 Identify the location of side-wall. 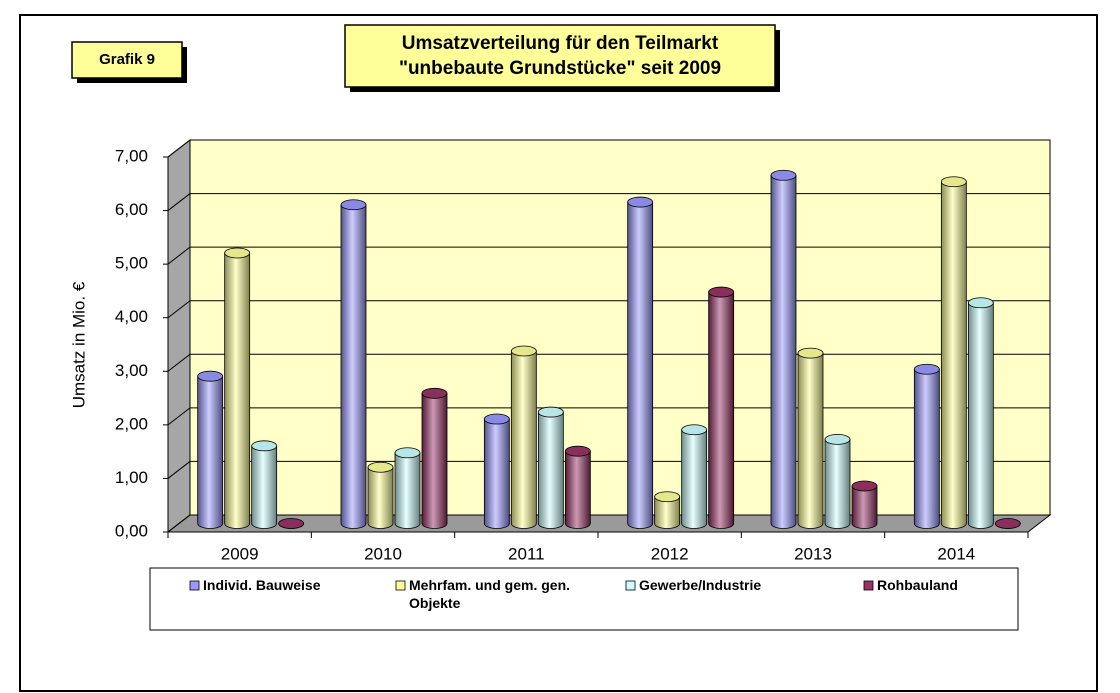
(179, 336).